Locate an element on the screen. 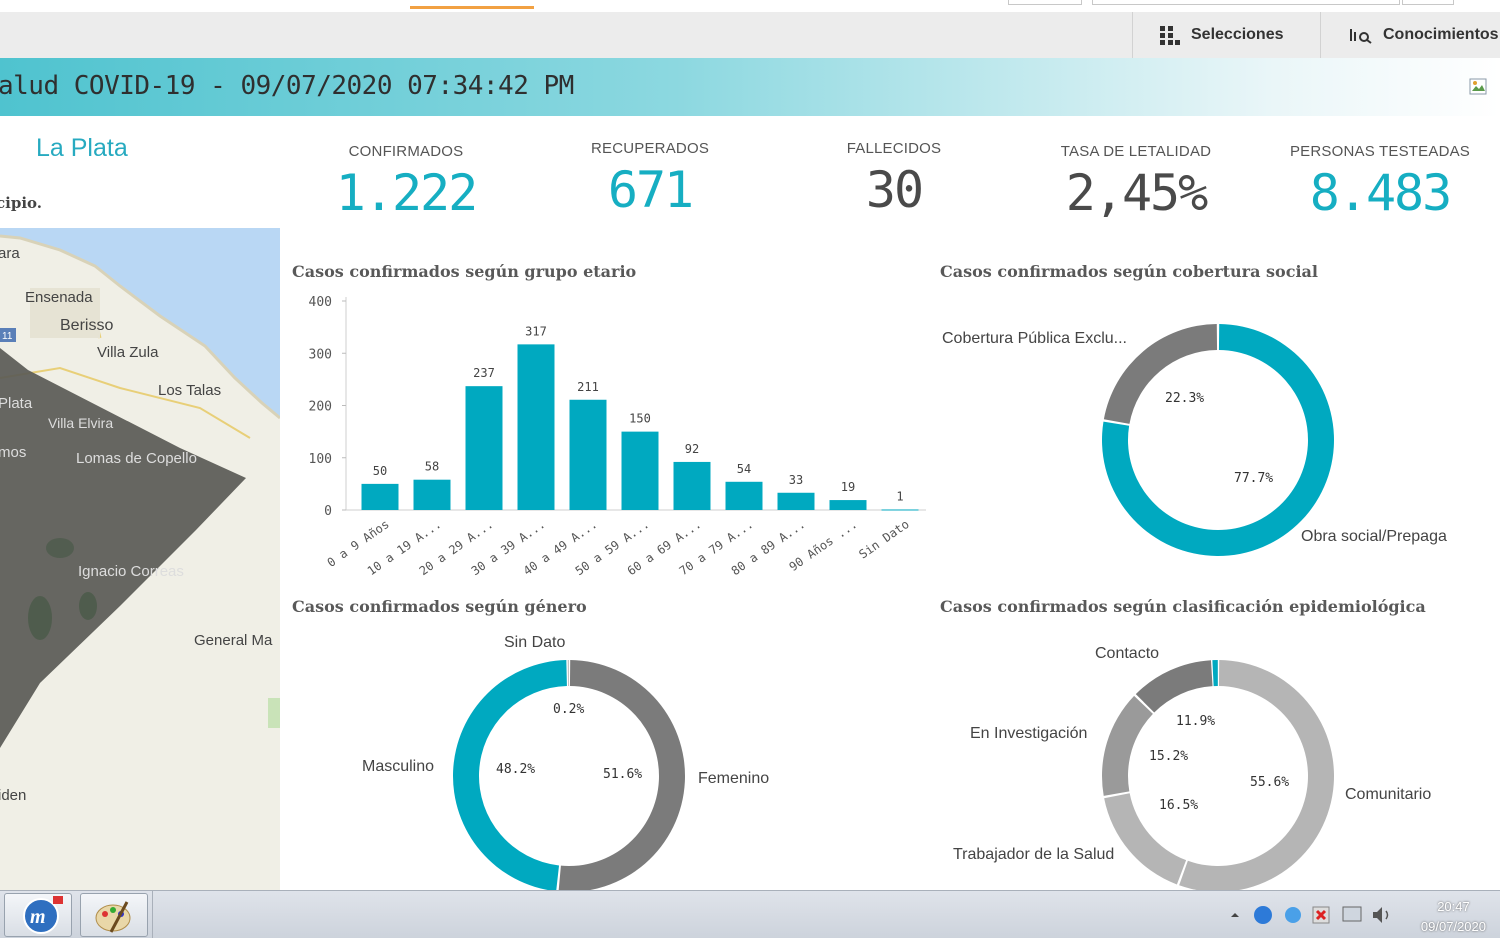 Image resolution: width=1500 pixels, height=941 pixels. selections-label: Selecciones is located at coordinates (1237, 34).